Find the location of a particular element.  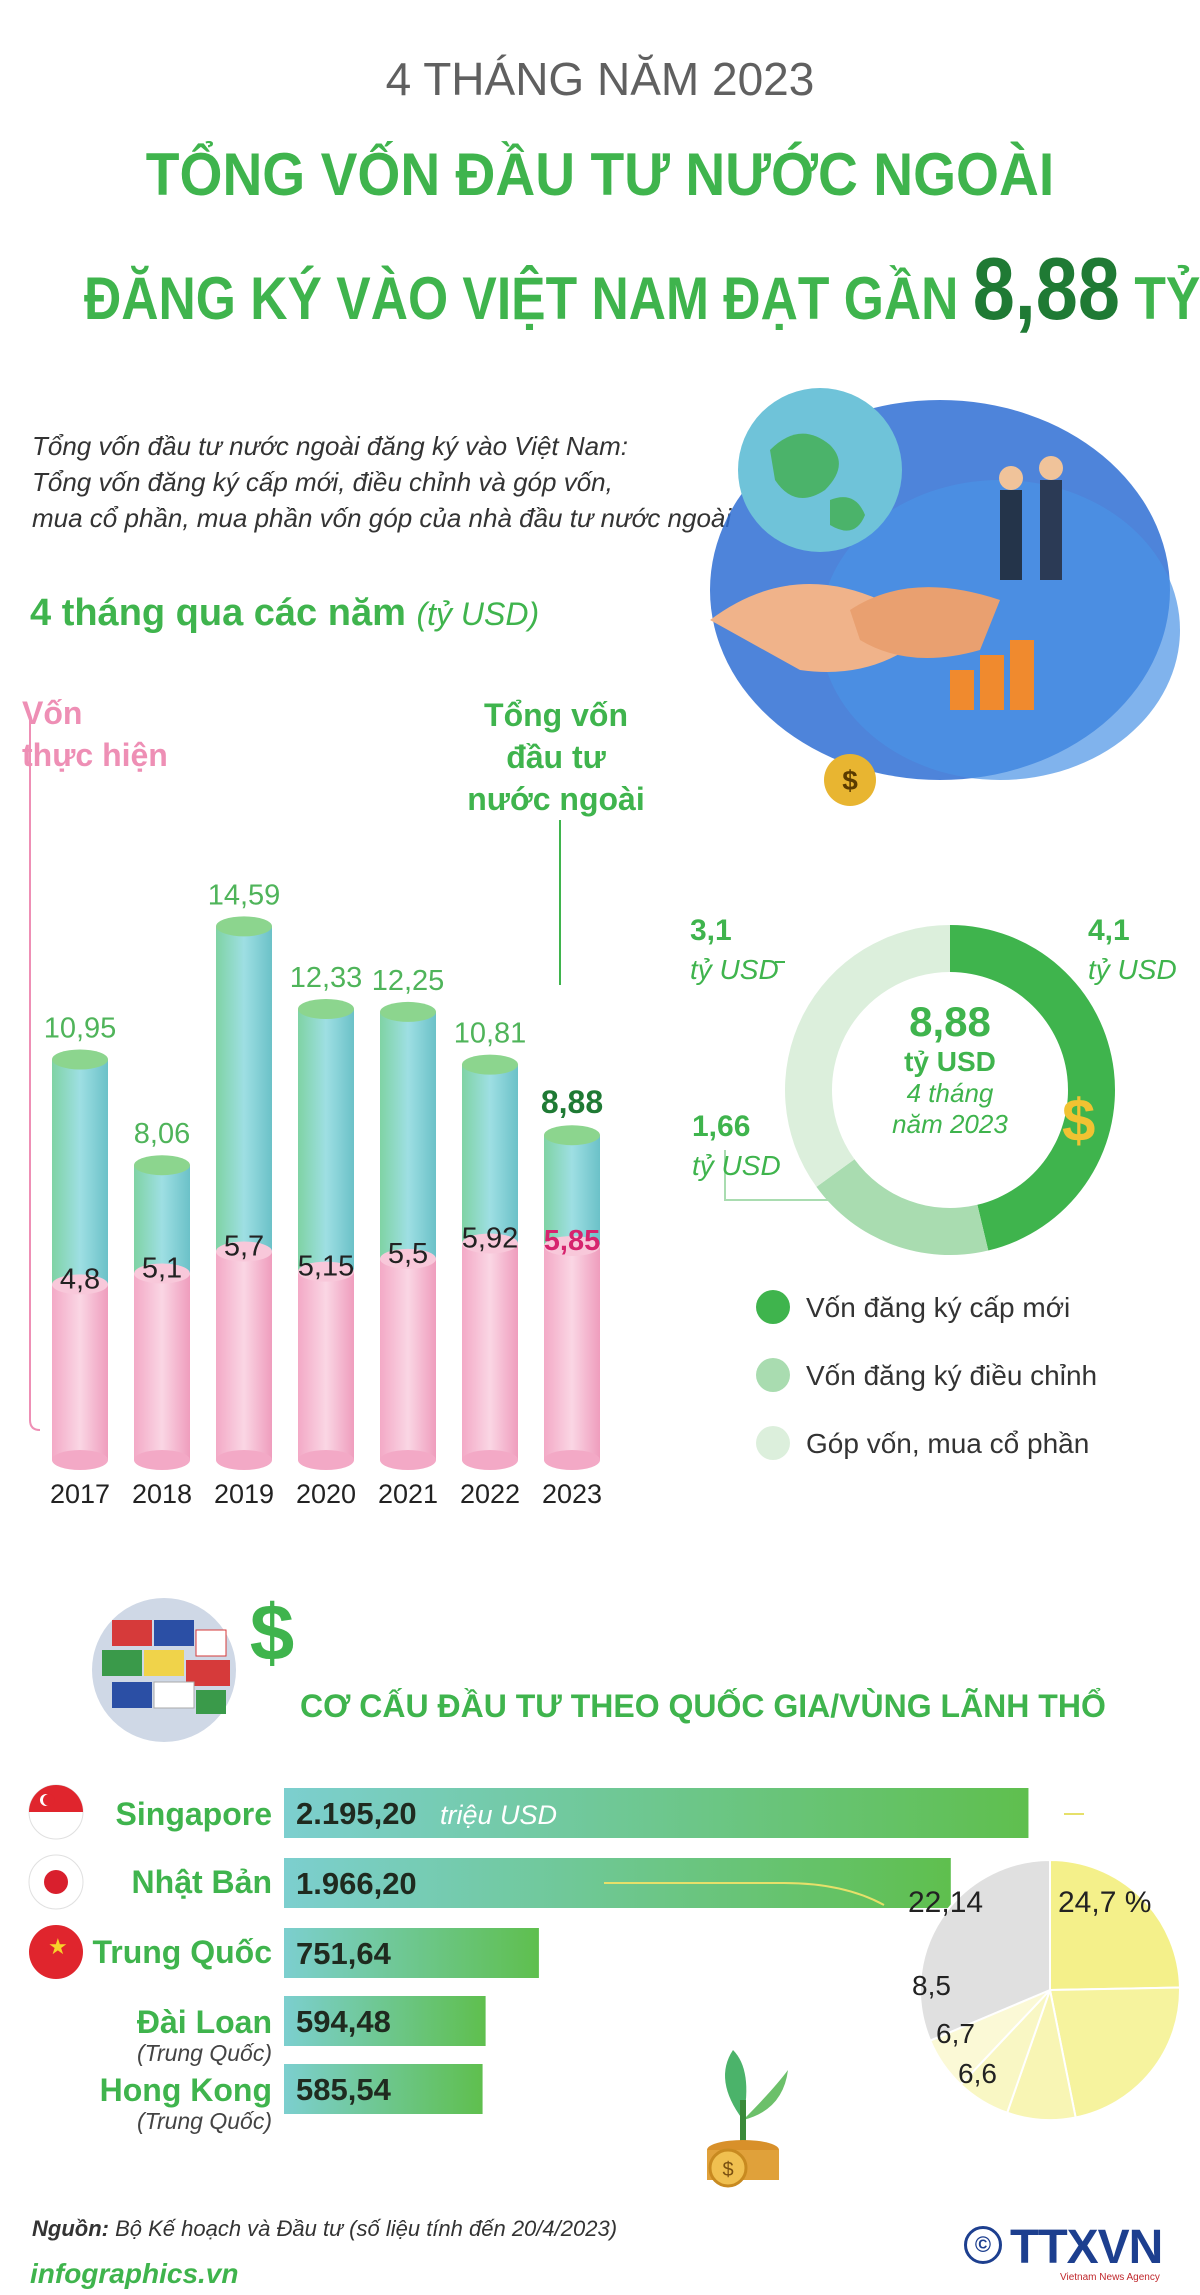

money-bag-icon is located at coordinates (850, 780).